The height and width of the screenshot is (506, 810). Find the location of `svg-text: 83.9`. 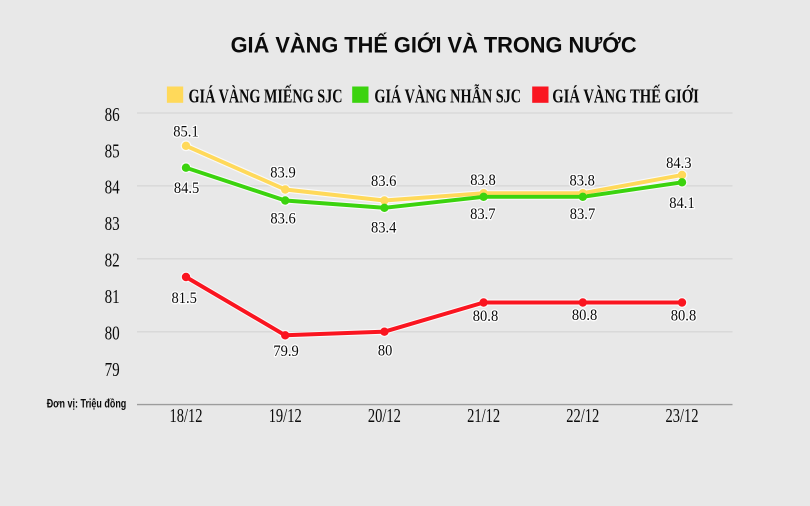

svg-text: 83.9 is located at coordinates (282, 172).